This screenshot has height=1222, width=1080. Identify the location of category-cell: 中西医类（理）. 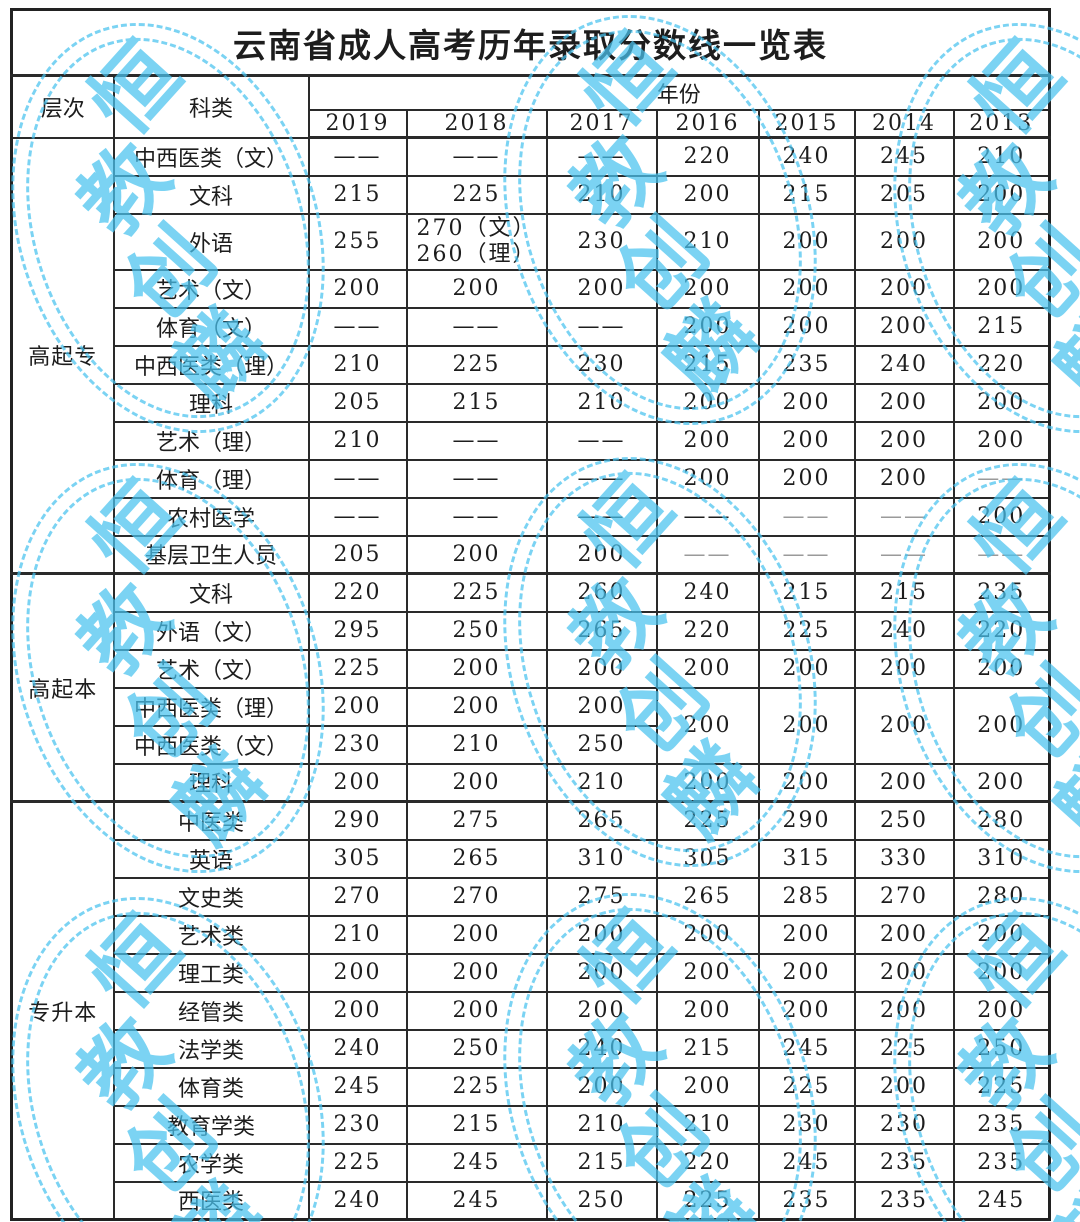
(211, 706).